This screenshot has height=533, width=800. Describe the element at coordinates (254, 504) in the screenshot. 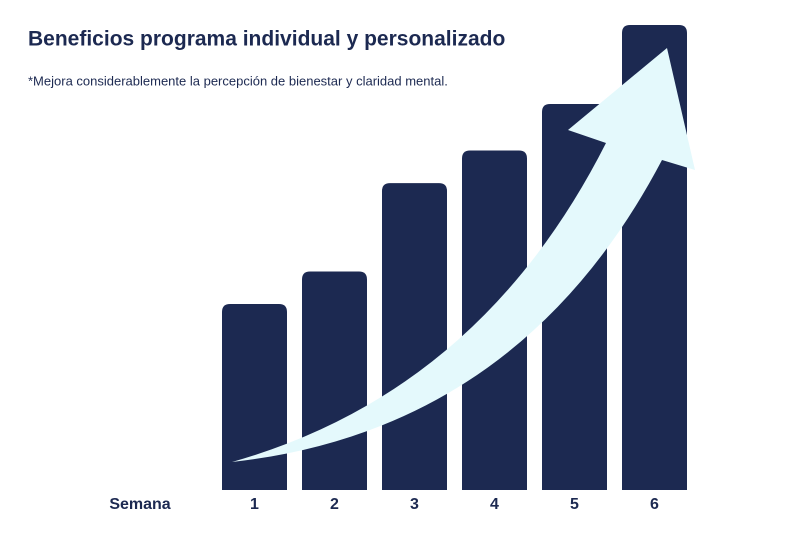

I see `x-tick-label: 1` at that location.